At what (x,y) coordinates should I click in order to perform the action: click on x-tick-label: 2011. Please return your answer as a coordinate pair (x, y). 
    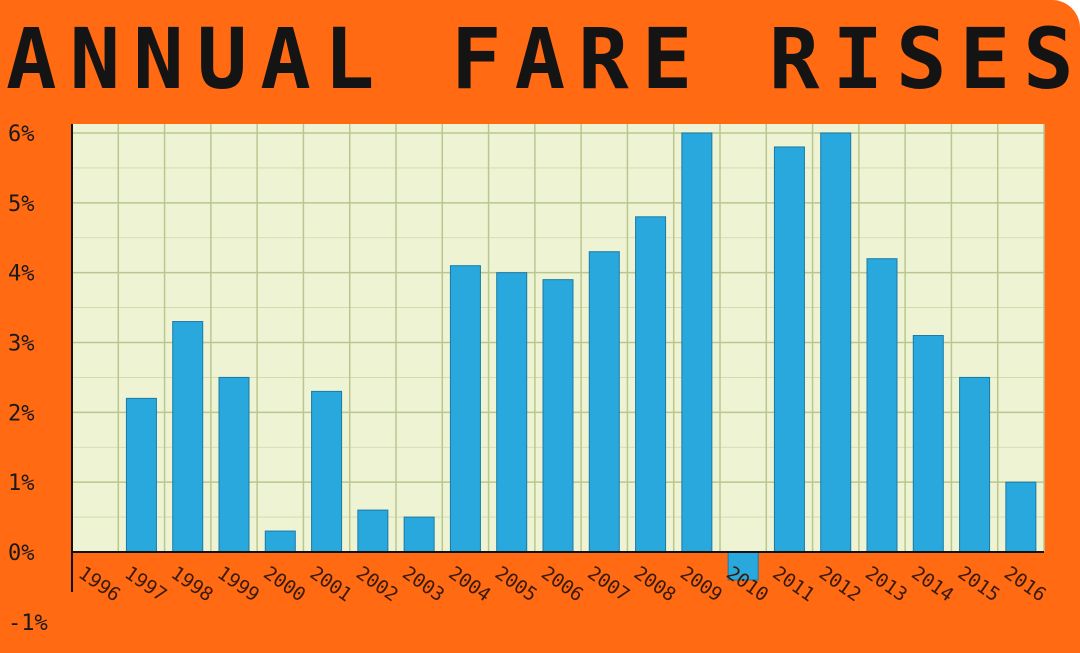
    Looking at the image, I should click on (794, 584).